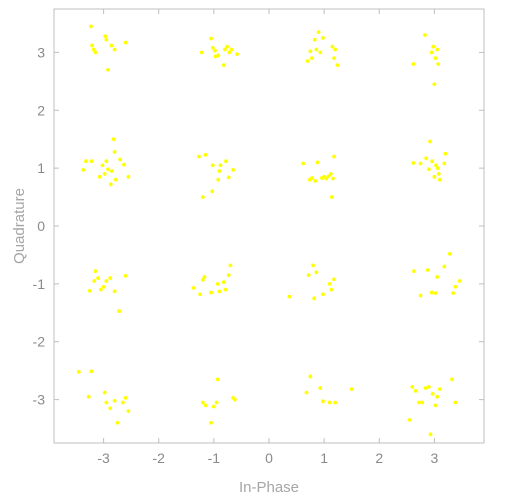 Image resolution: width=524 pixels, height=501 pixels. What do you see at coordinates (159, 458) in the screenshot?
I see `x-tick-label: -2` at bounding box center [159, 458].